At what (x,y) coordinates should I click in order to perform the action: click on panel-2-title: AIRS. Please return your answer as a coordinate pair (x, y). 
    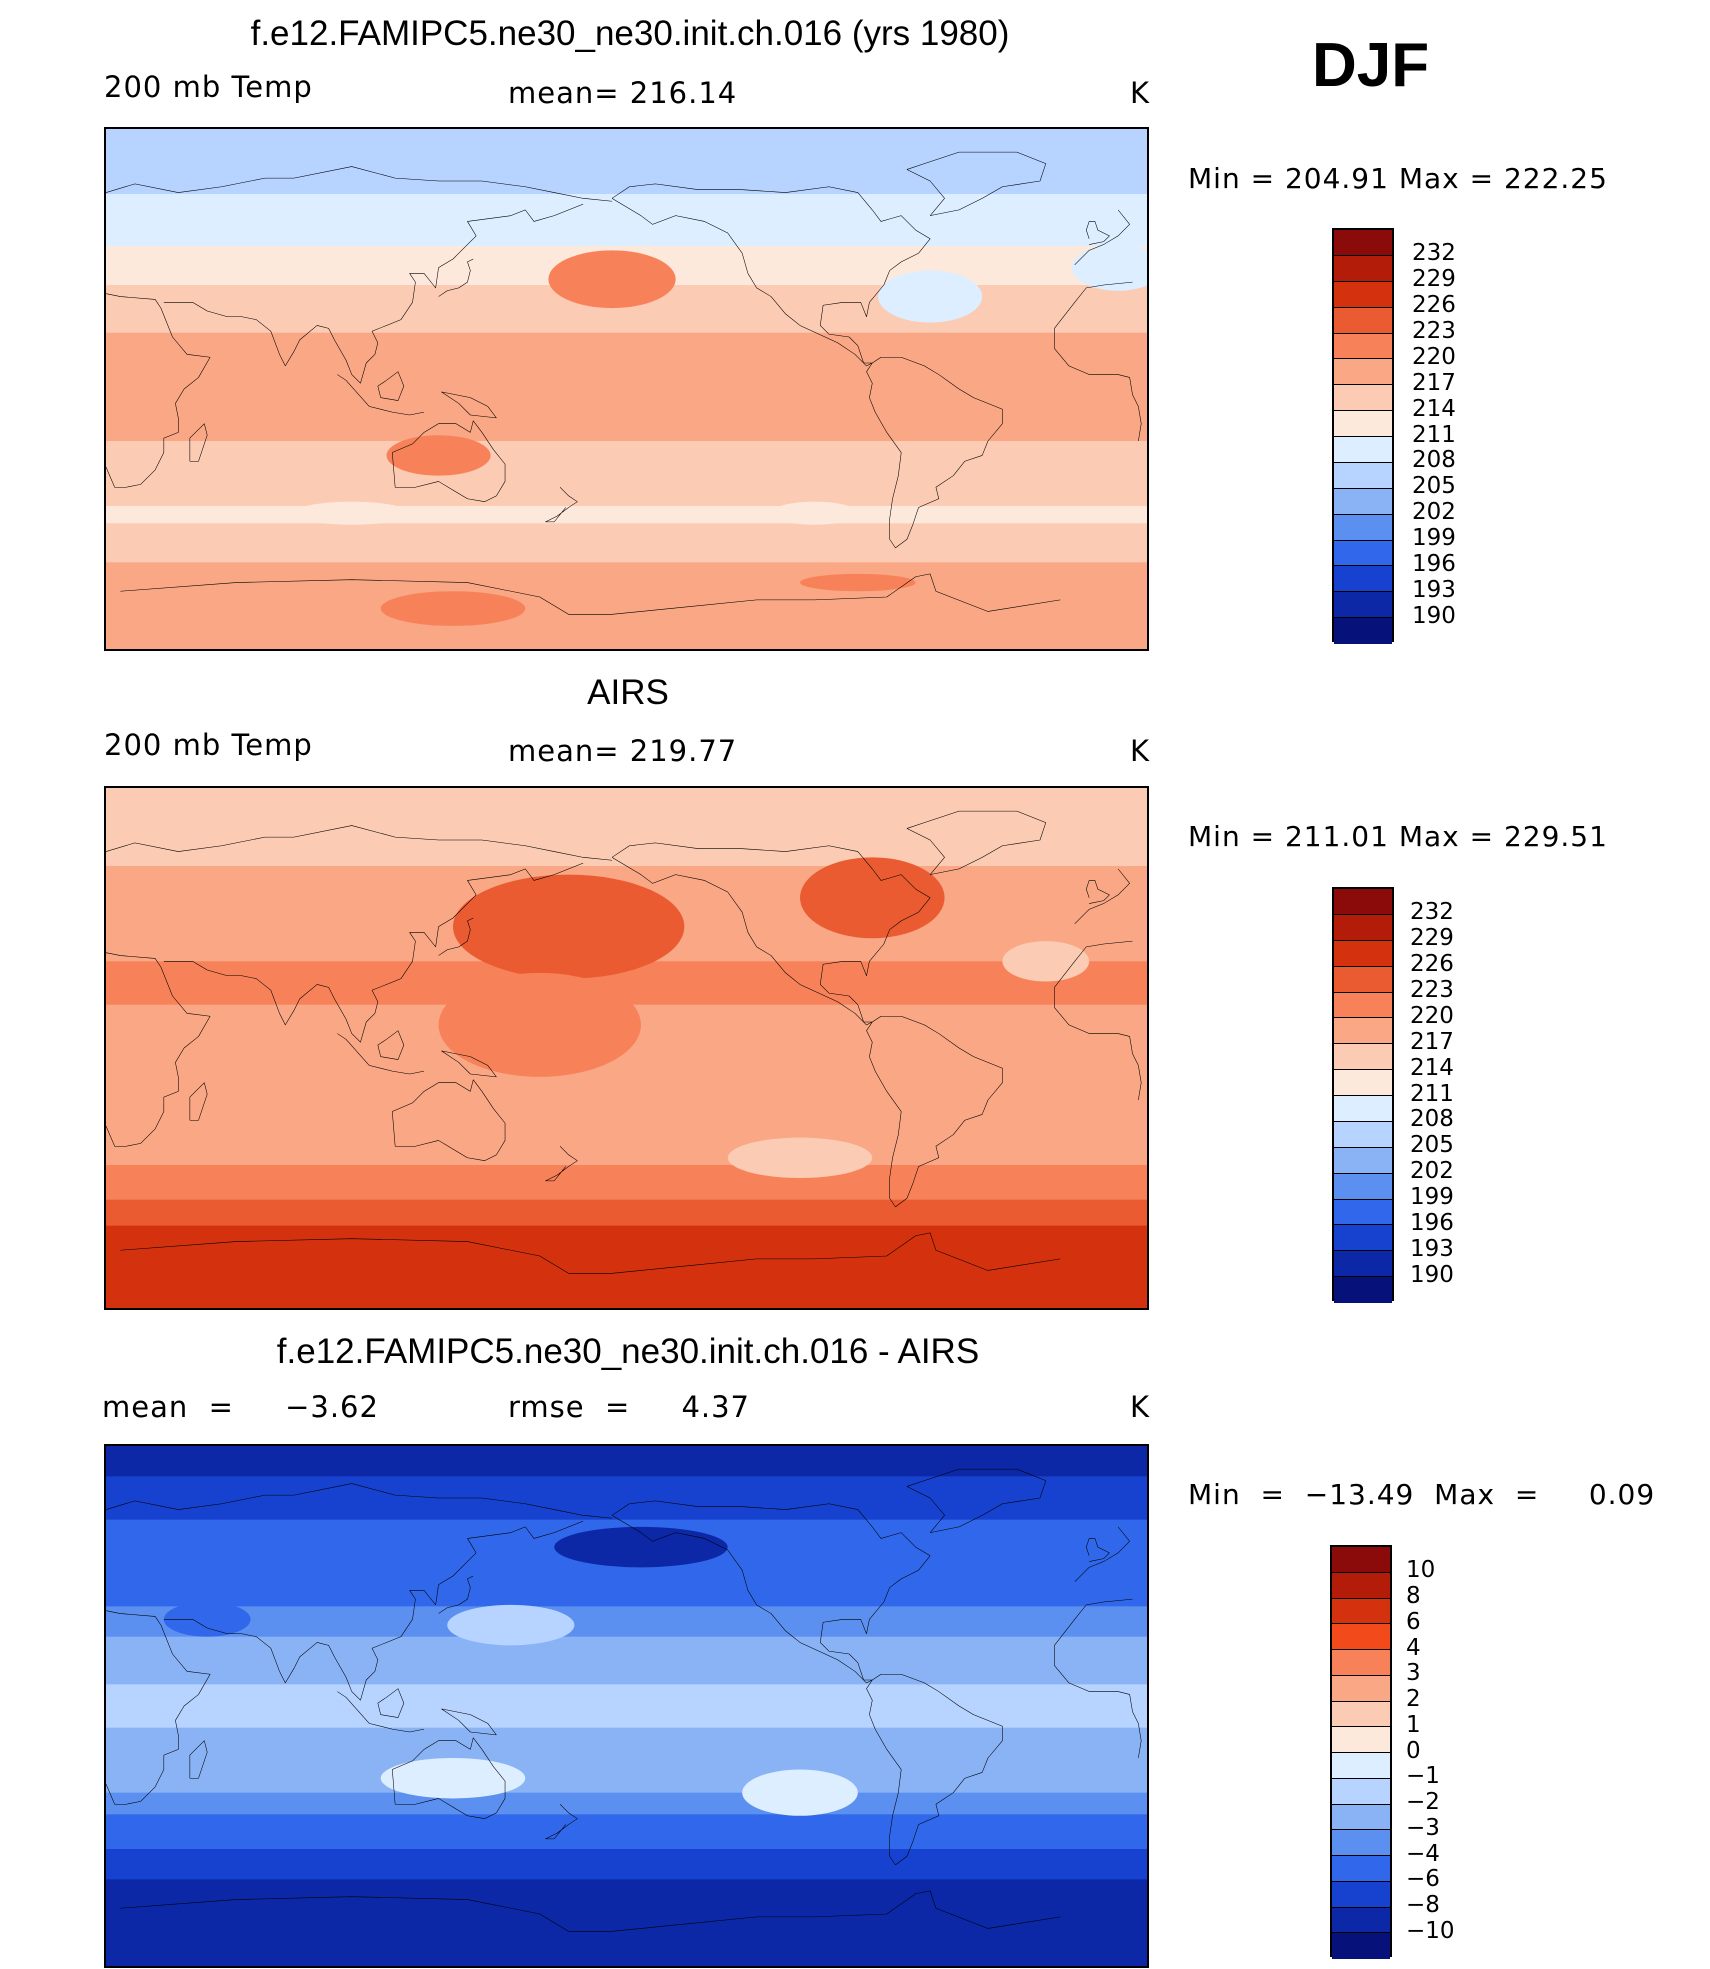
    Looking at the image, I should click on (628, 692).